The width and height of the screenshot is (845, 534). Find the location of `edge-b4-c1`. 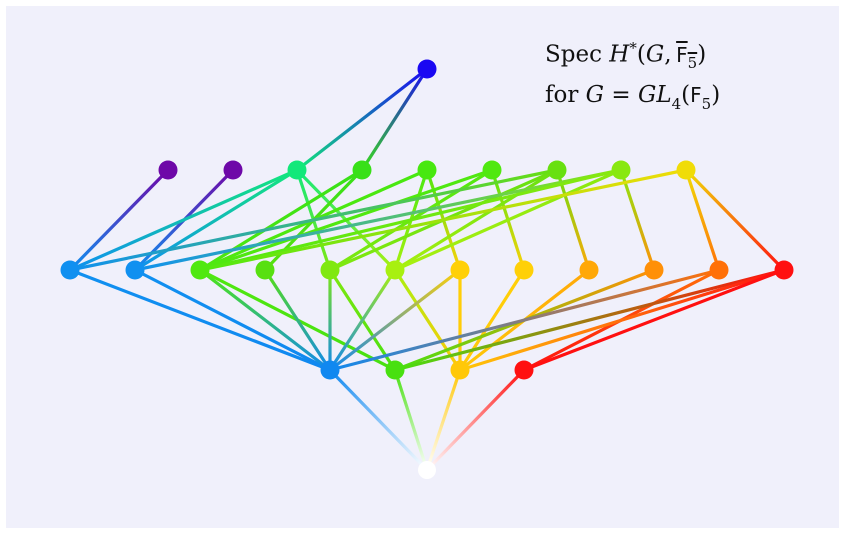

edge-b4-c1 is located at coordinates (297, 320).